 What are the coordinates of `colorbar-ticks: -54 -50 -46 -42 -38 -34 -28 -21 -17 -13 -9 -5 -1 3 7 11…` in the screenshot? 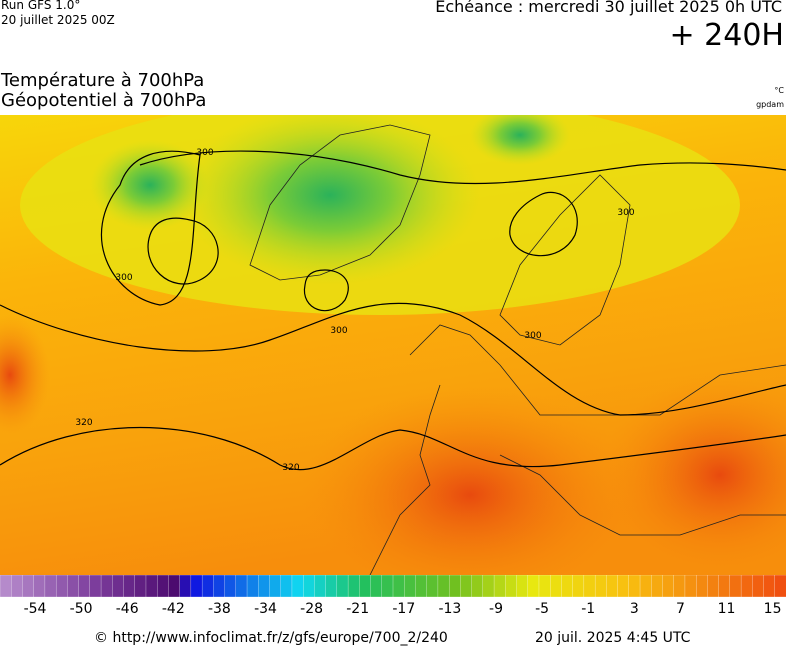 It's located at (403, 609).